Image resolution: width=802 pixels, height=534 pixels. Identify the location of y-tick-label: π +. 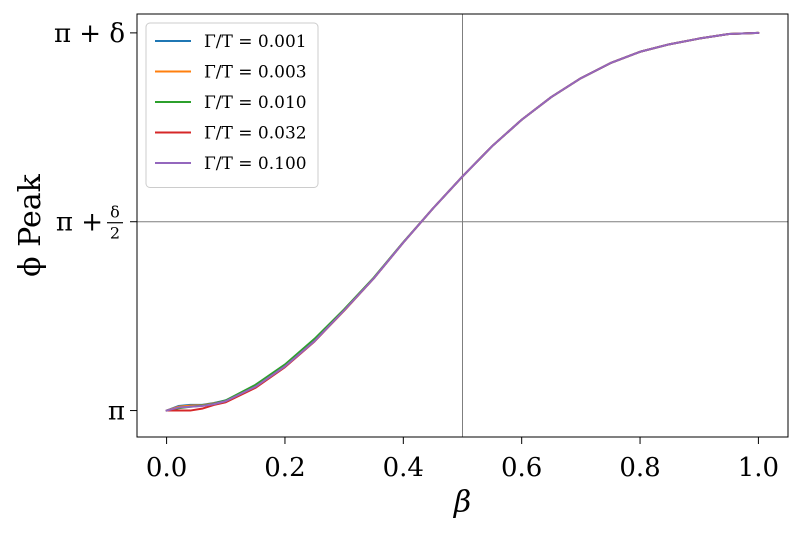
(79, 223).